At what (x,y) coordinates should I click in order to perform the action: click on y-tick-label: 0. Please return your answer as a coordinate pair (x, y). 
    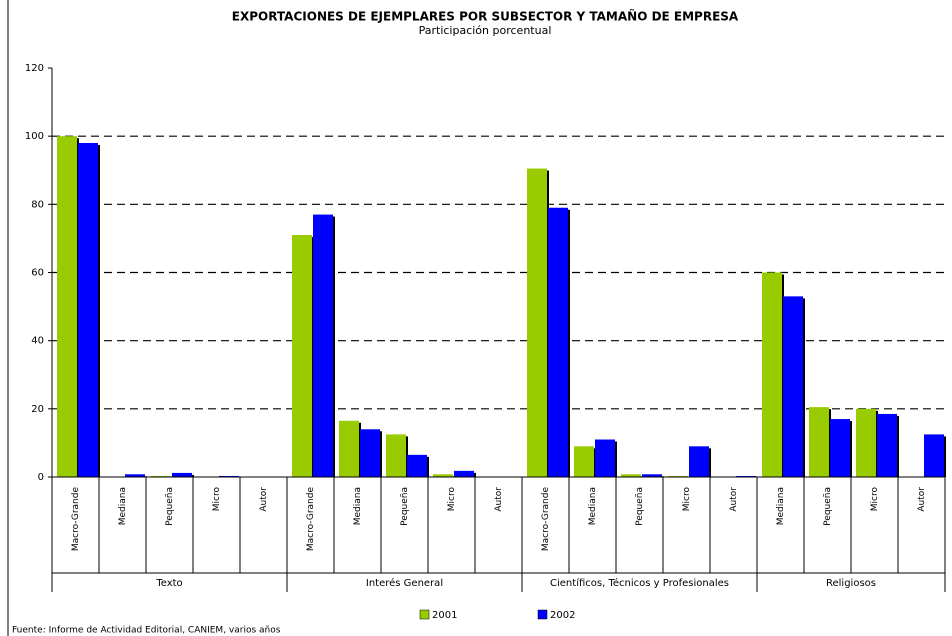
    Looking at the image, I should click on (41, 477).